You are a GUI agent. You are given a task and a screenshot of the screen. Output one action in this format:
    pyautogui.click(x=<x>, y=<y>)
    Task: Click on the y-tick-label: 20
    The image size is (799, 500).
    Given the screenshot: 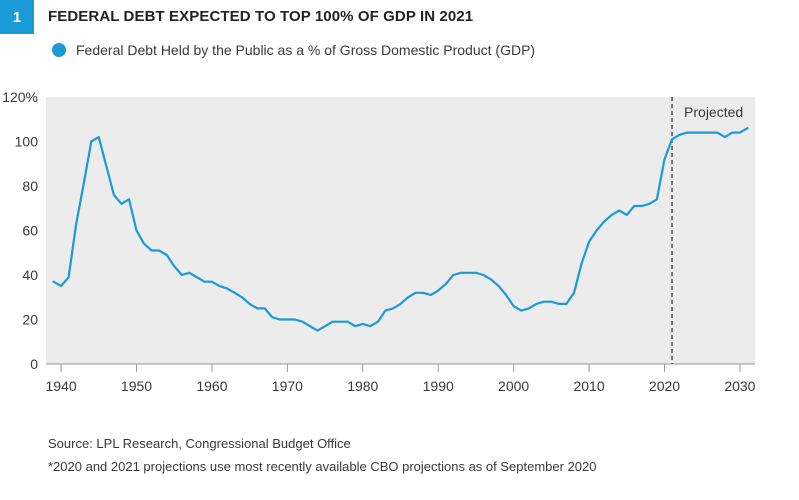 What is the action you would take?
    pyautogui.click(x=30, y=320)
    